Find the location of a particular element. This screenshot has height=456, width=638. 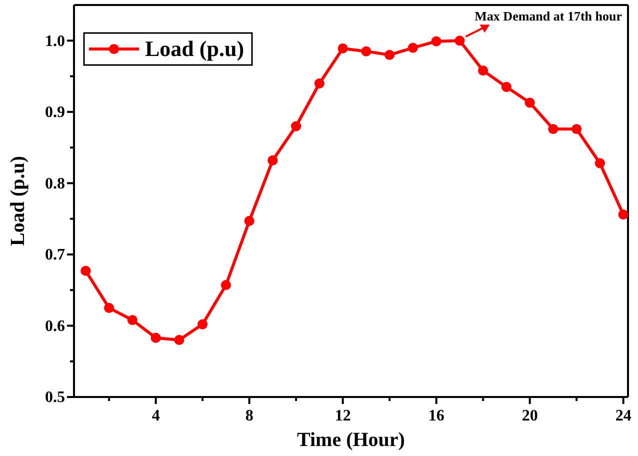

x-axis-title: Time (Hour) is located at coordinates (351, 440).